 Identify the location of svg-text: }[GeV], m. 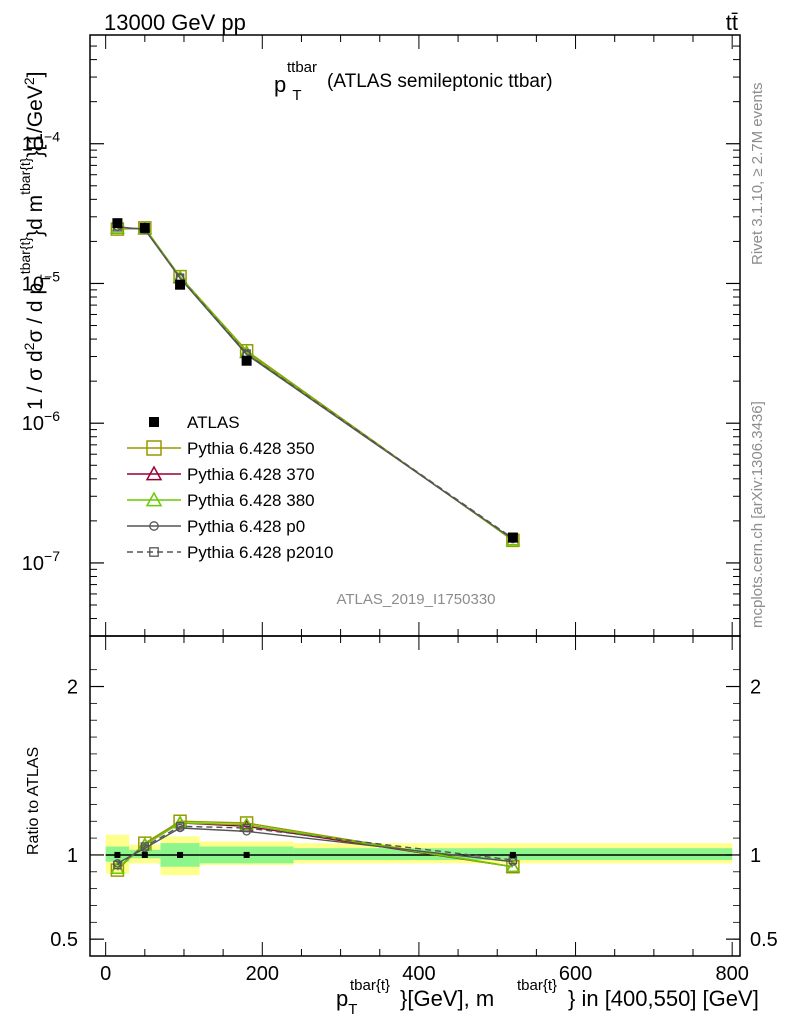
(447, 998).